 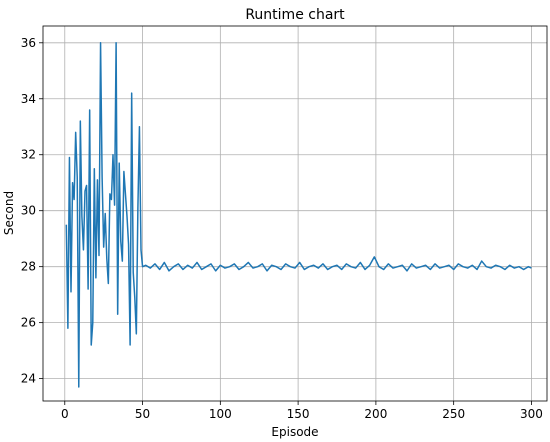 What do you see at coordinates (28, 323) in the screenshot?
I see `y-tick-label: 26` at bounding box center [28, 323].